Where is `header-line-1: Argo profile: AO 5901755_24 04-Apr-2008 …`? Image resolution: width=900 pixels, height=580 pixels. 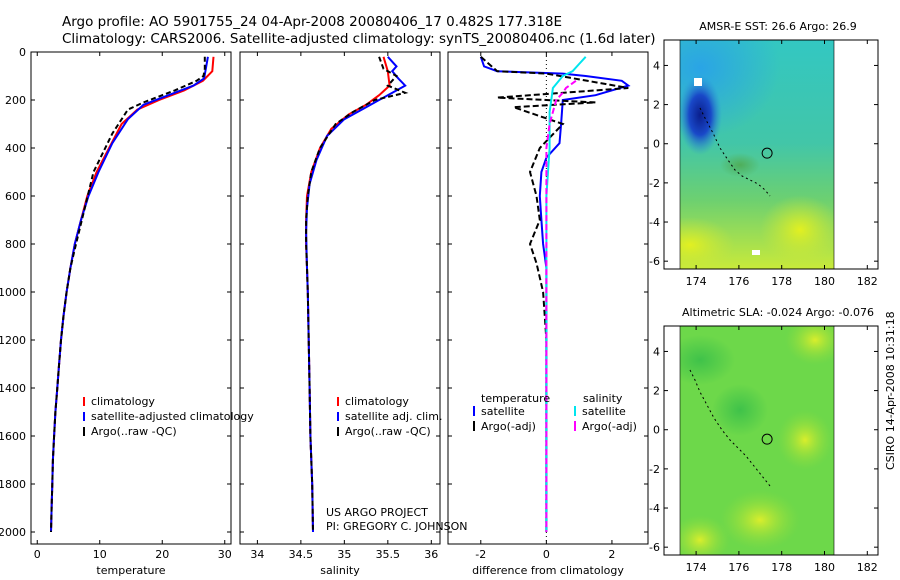 header-line-1: Argo profile: AO 5901755_24 04-Apr-2008 … is located at coordinates (312, 22).